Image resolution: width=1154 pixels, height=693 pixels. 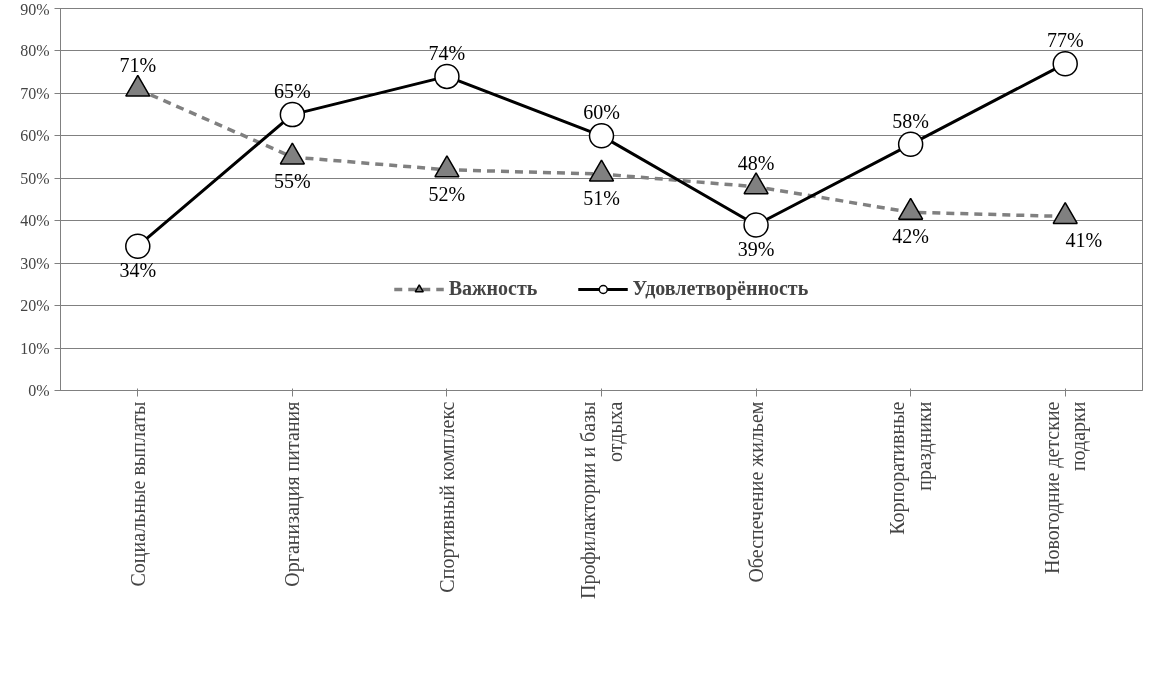 I want to click on x-tick-label: Организация питания, so click(x=293, y=494).